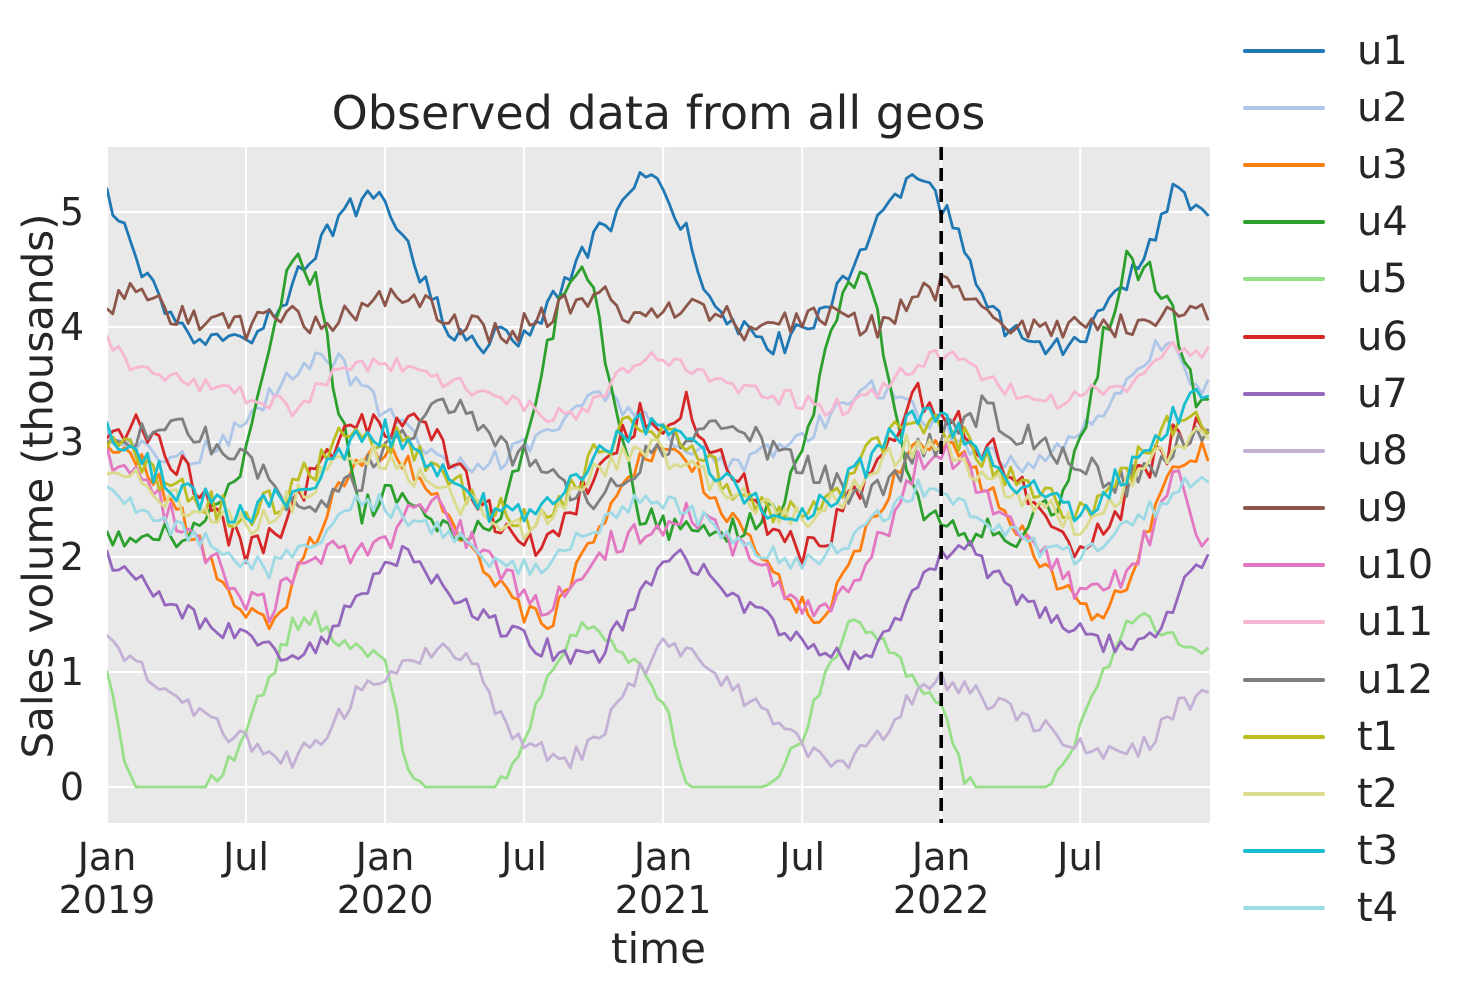  I want to click on legend-item-u9: u9, so click(1338, 508).